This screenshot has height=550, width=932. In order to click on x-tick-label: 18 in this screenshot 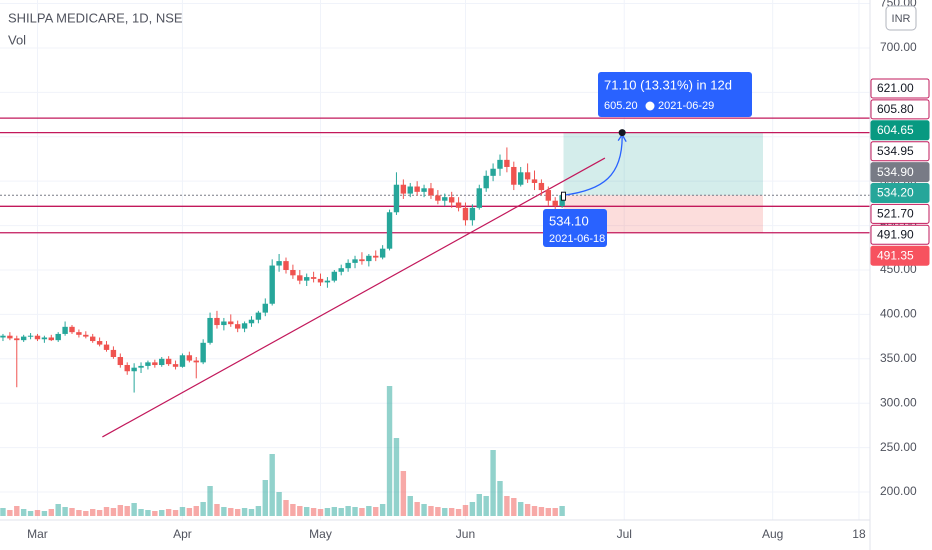, I will do `click(859, 534)`.